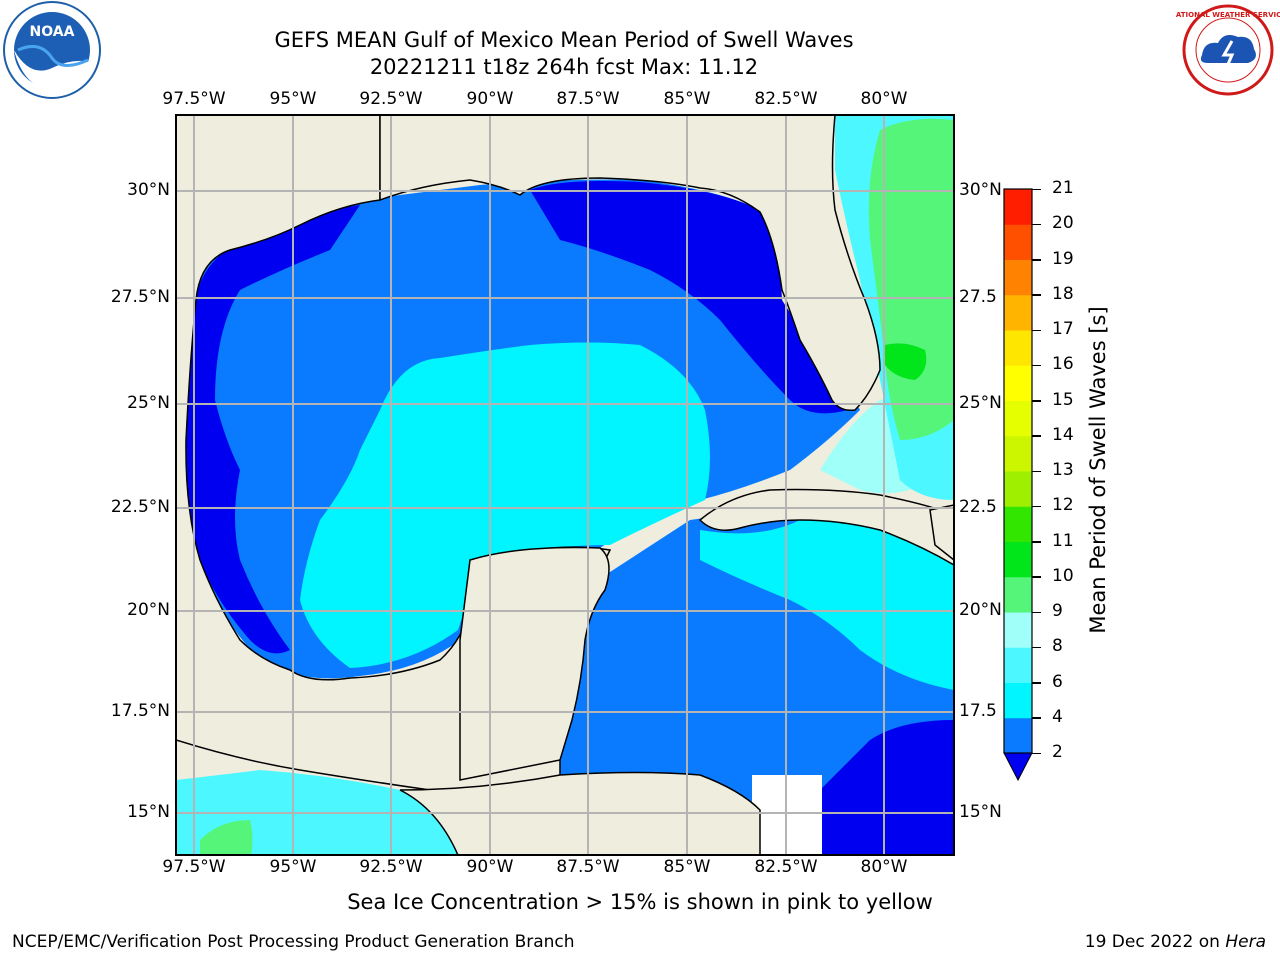 The height and width of the screenshot is (960, 1280). What do you see at coordinates (980, 610) in the screenshot?
I see `lat-label-right: 20°N` at bounding box center [980, 610].